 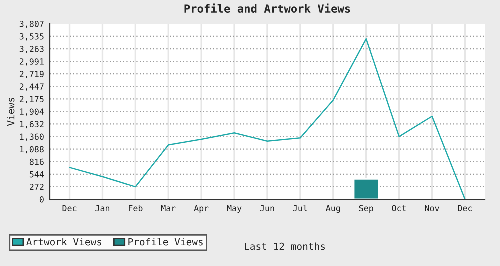 What do you see at coordinates (64, 242) in the screenshot?
I see `legend-label: Artwork Views` at bounding box center [64, 242].